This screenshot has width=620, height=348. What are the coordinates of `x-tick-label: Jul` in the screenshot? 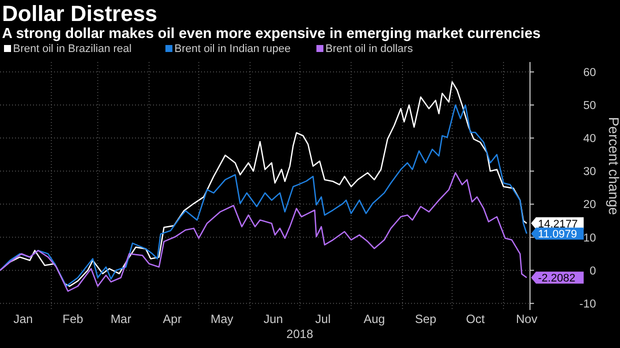 It's located at (323, 319).